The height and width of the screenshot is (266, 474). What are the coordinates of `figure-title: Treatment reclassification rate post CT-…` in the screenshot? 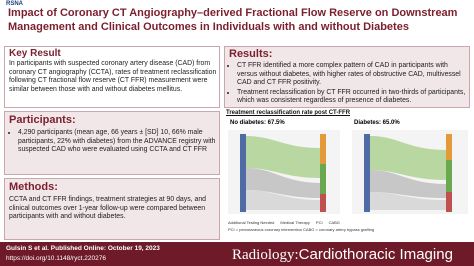 It's located at (288, 113).